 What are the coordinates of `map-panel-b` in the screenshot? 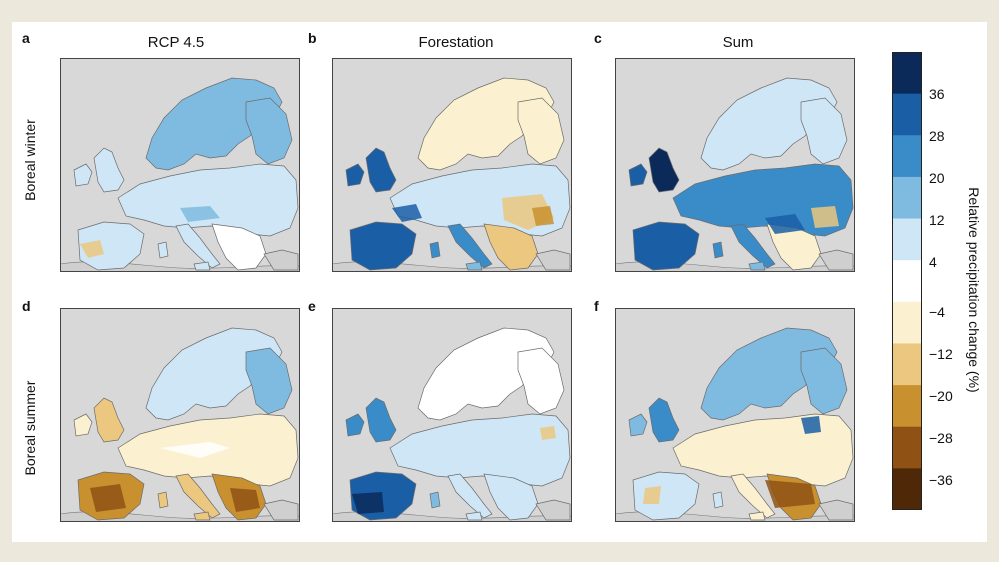 It's located at (452, 165).